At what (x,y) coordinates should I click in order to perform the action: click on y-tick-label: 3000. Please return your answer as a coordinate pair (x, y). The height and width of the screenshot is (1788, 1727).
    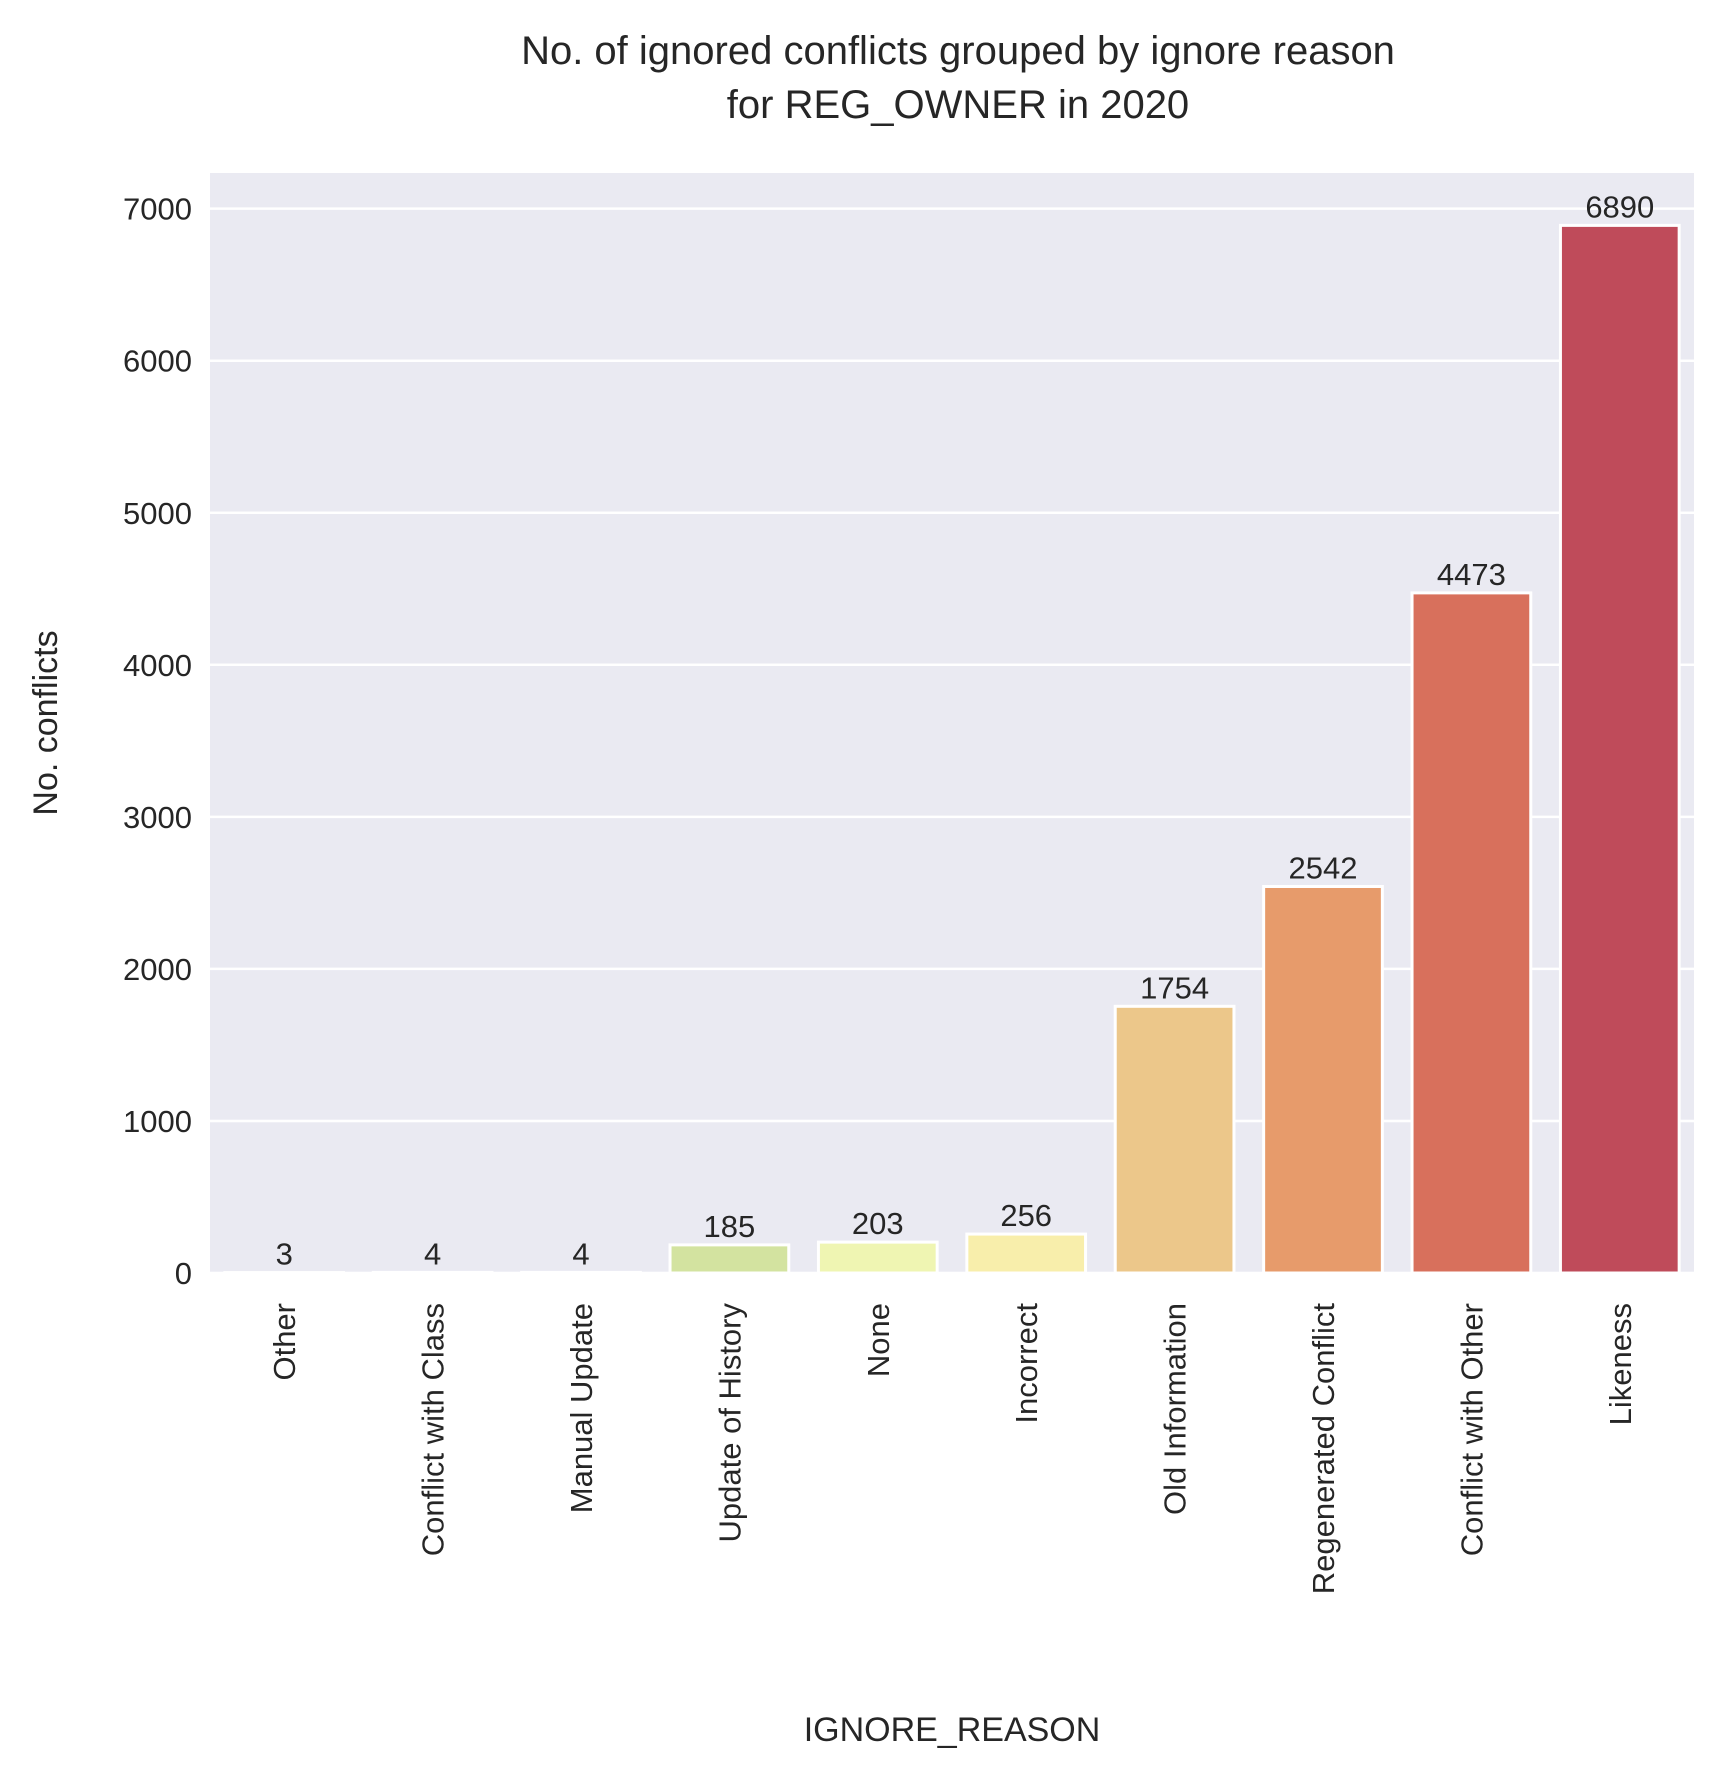
    Looking at the image, I should click on (157, 817).